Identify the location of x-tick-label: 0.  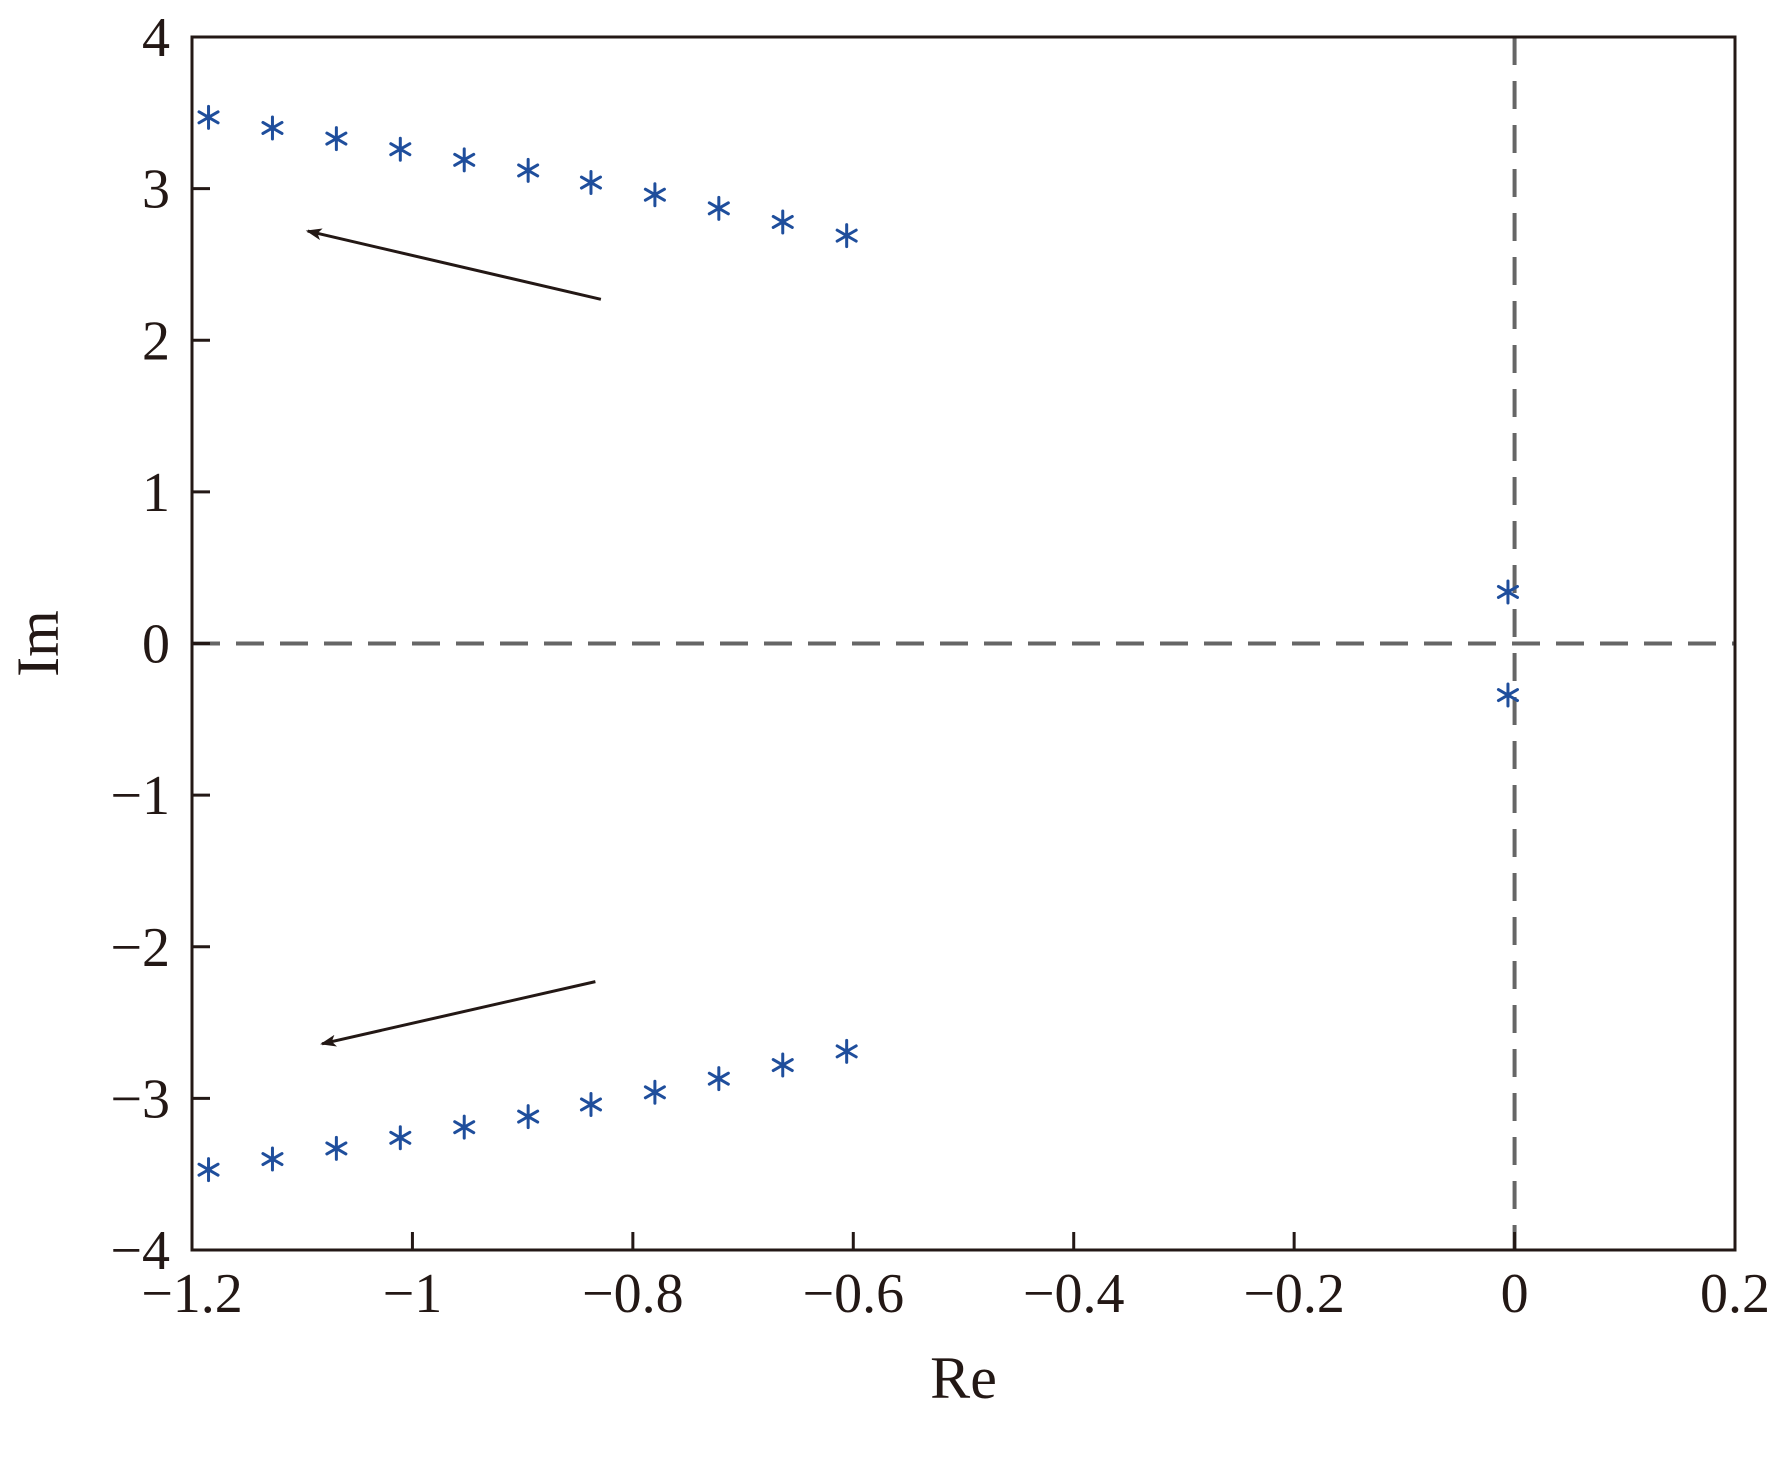
(1515, 1294).